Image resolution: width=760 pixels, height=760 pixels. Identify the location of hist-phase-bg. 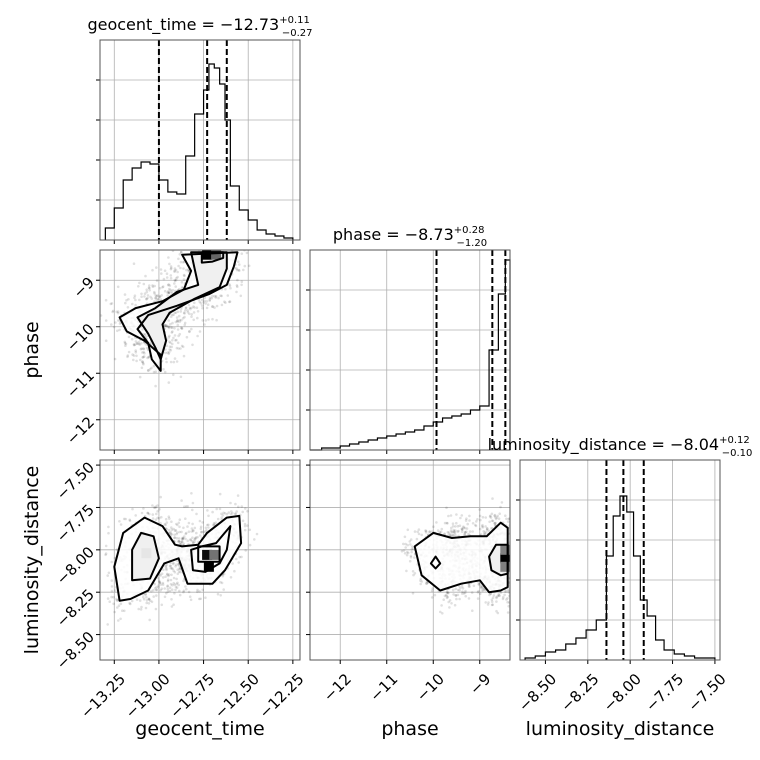
(410, 350).